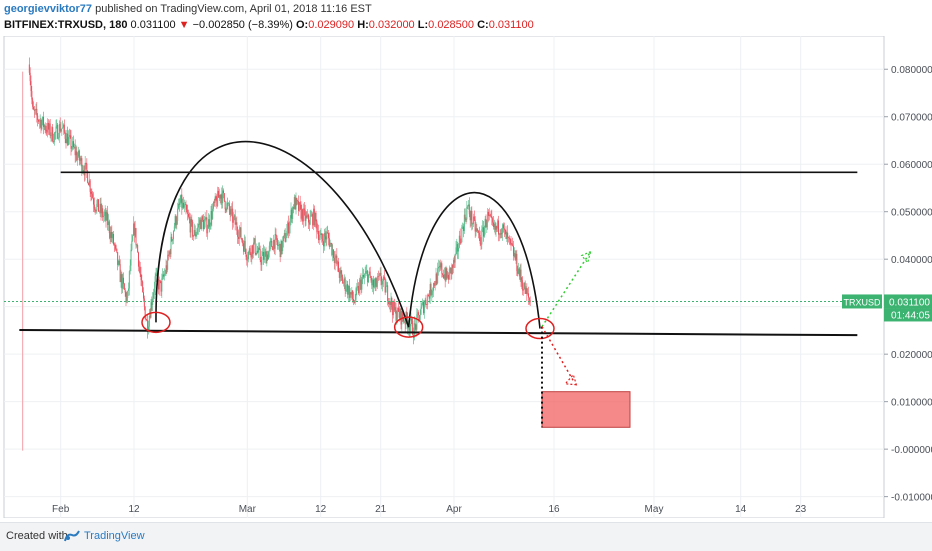  What do you see at coordinates (911, 450) in the screenshot?
I see `y-tick-label: -0.000000` at bounding box center [911, 450].